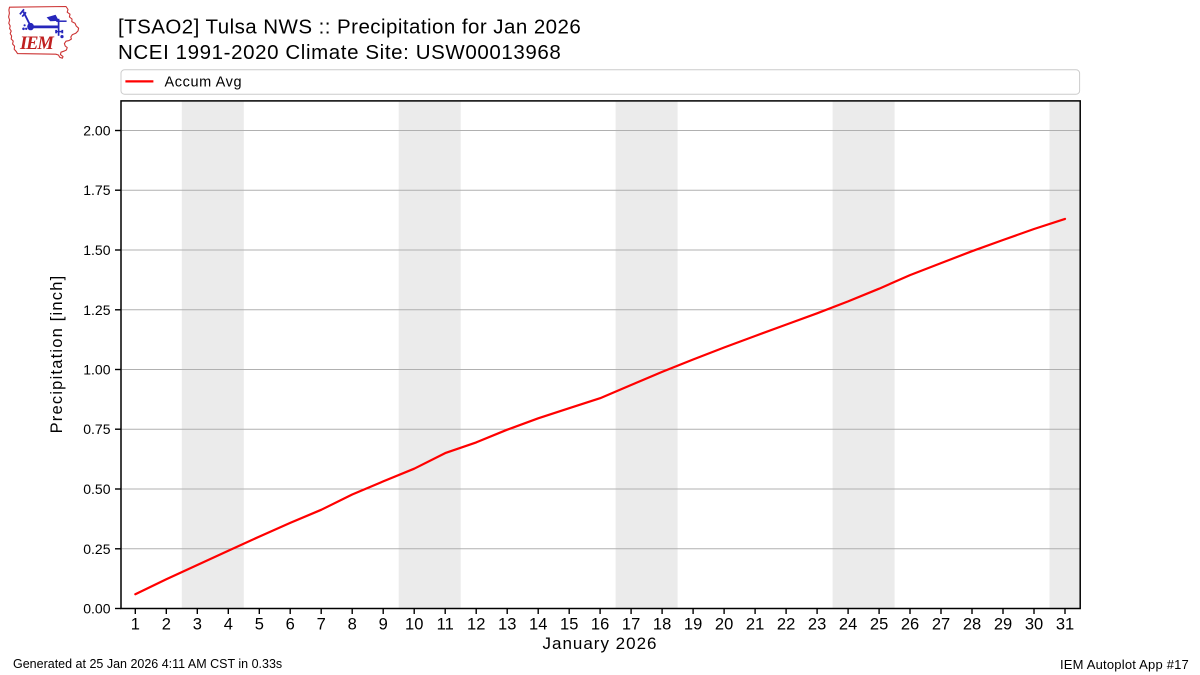 This screenshot has width=1200, height=675. Describe the element at coordinates (972, 625) in the screenshot. I see `svg-text: 28` at that location.